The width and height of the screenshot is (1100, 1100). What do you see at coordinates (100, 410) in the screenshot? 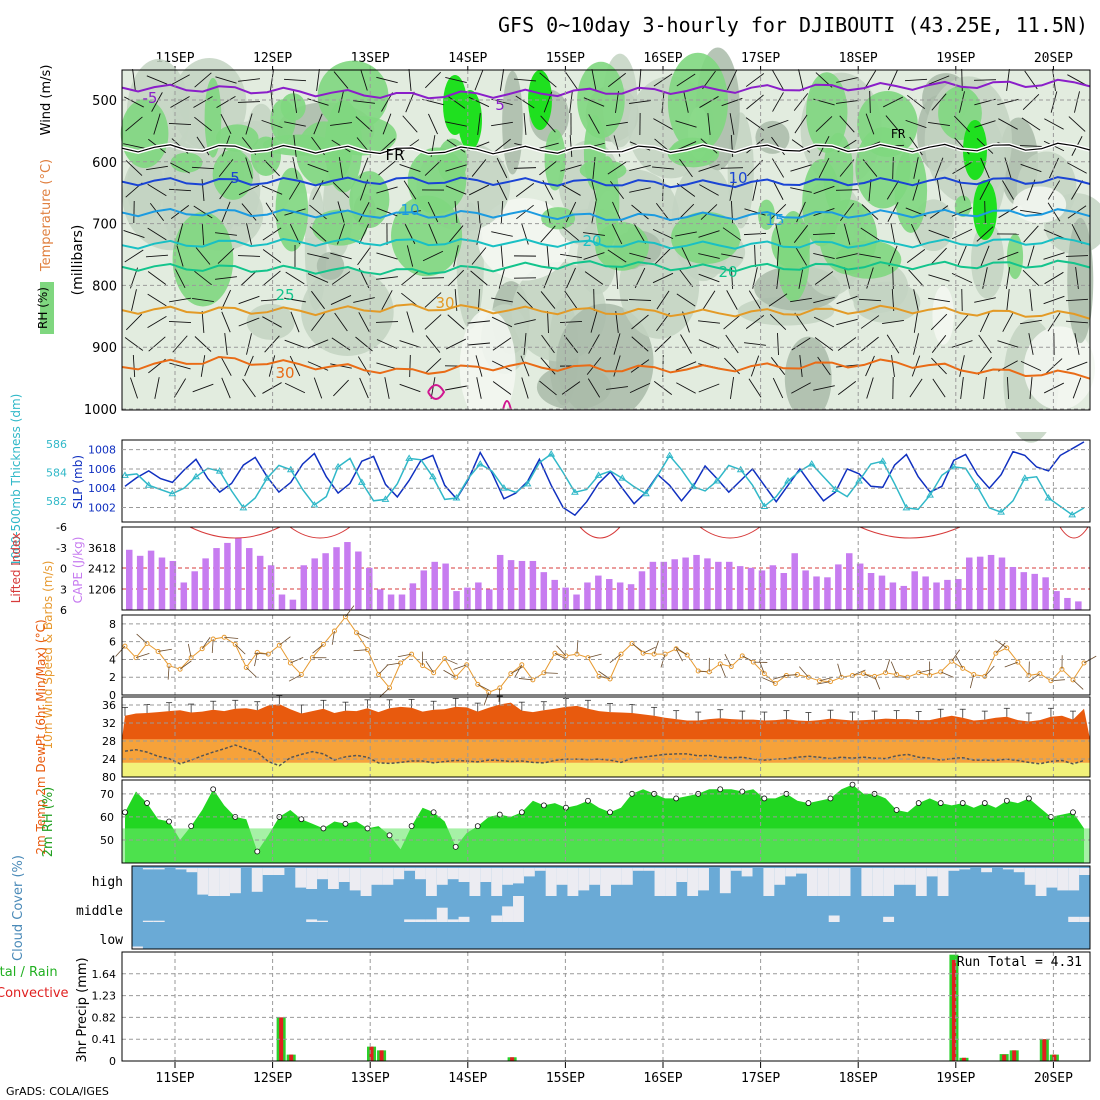
I see `pressure-tick-label: 1000` at bounding box center [100, 410].